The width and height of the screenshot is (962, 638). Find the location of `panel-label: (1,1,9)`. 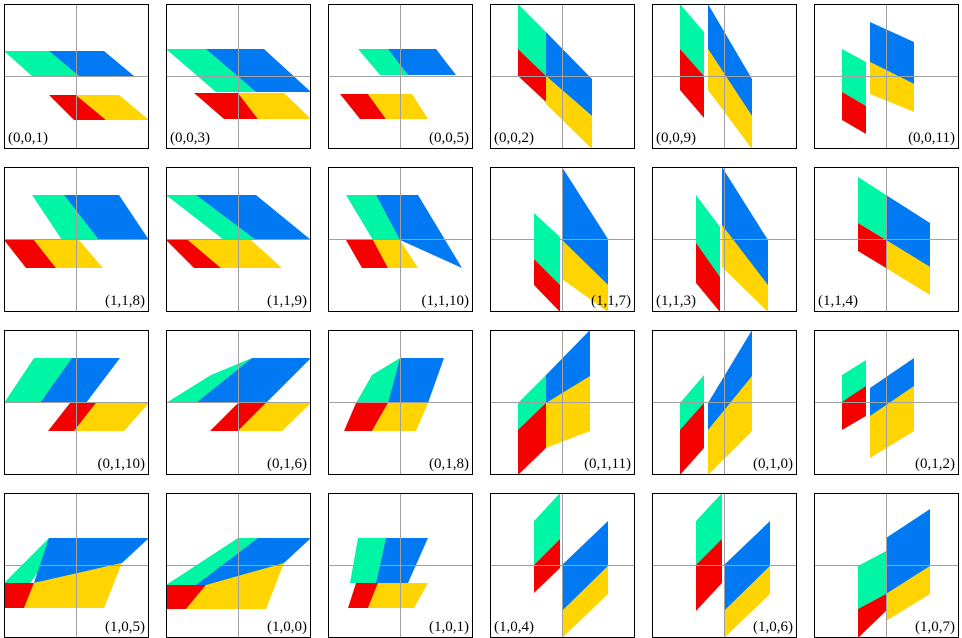

panel-label: (1,1,9) is located at coordinates (287, 301).